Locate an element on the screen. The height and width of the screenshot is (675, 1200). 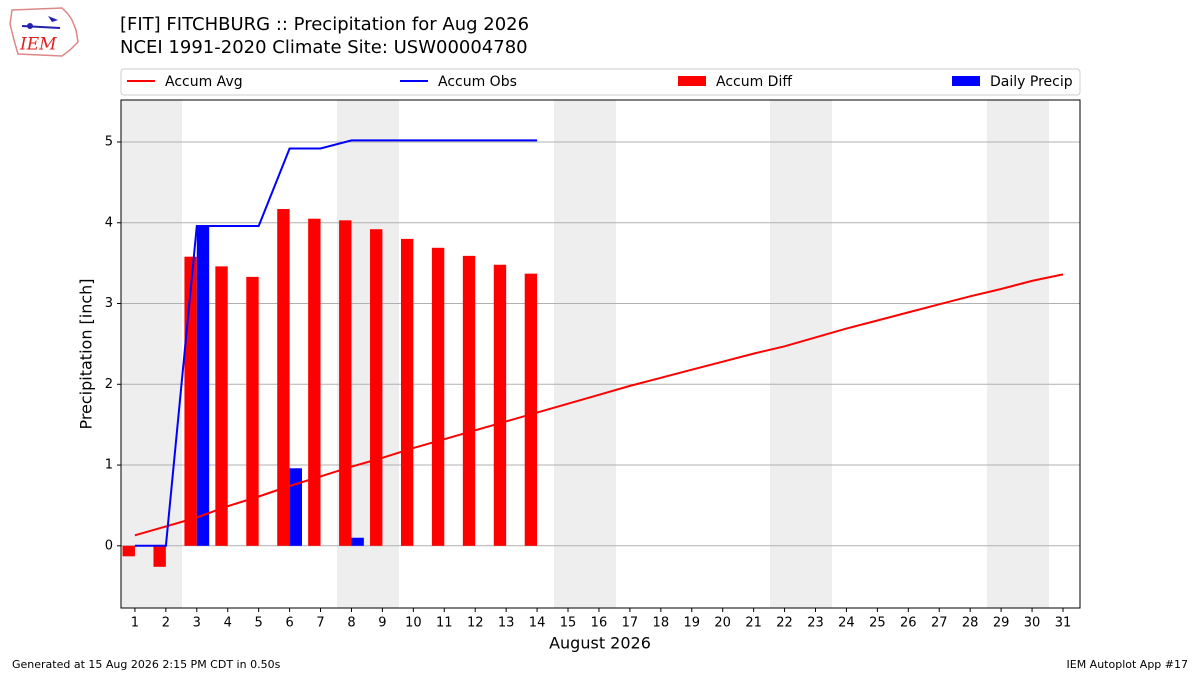
x-tick-label: 18 is located at coordinates (661, 623).